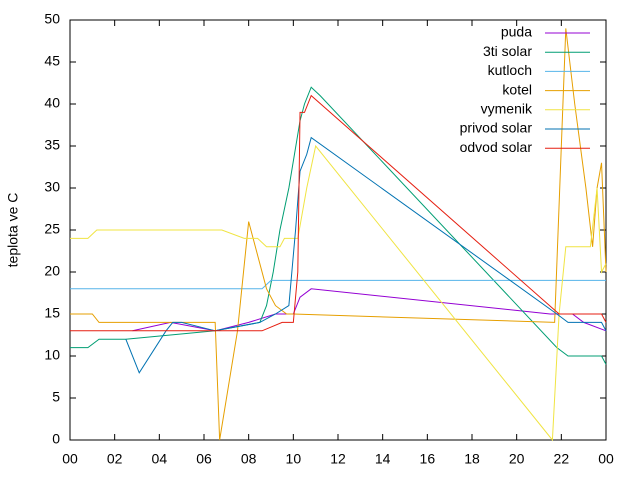  Describe the element at coordinates (249, 459) in the screenshot. I see `x-tick-label: 08` at that location.